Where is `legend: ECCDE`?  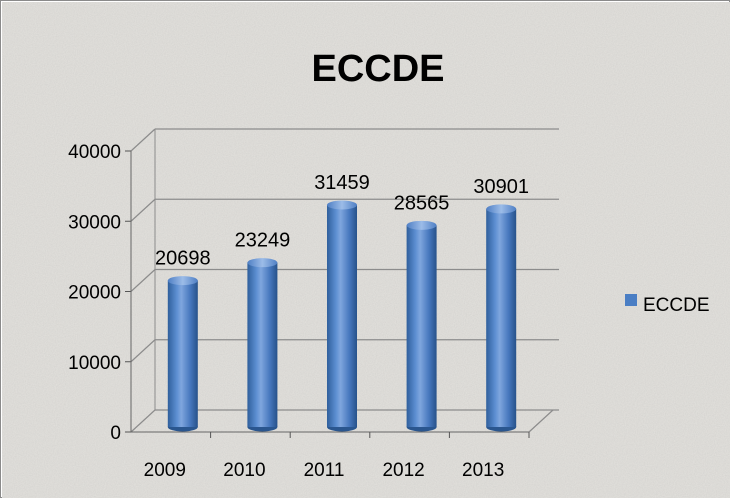 legend: ECCDE is located at coordinates (667, 305).